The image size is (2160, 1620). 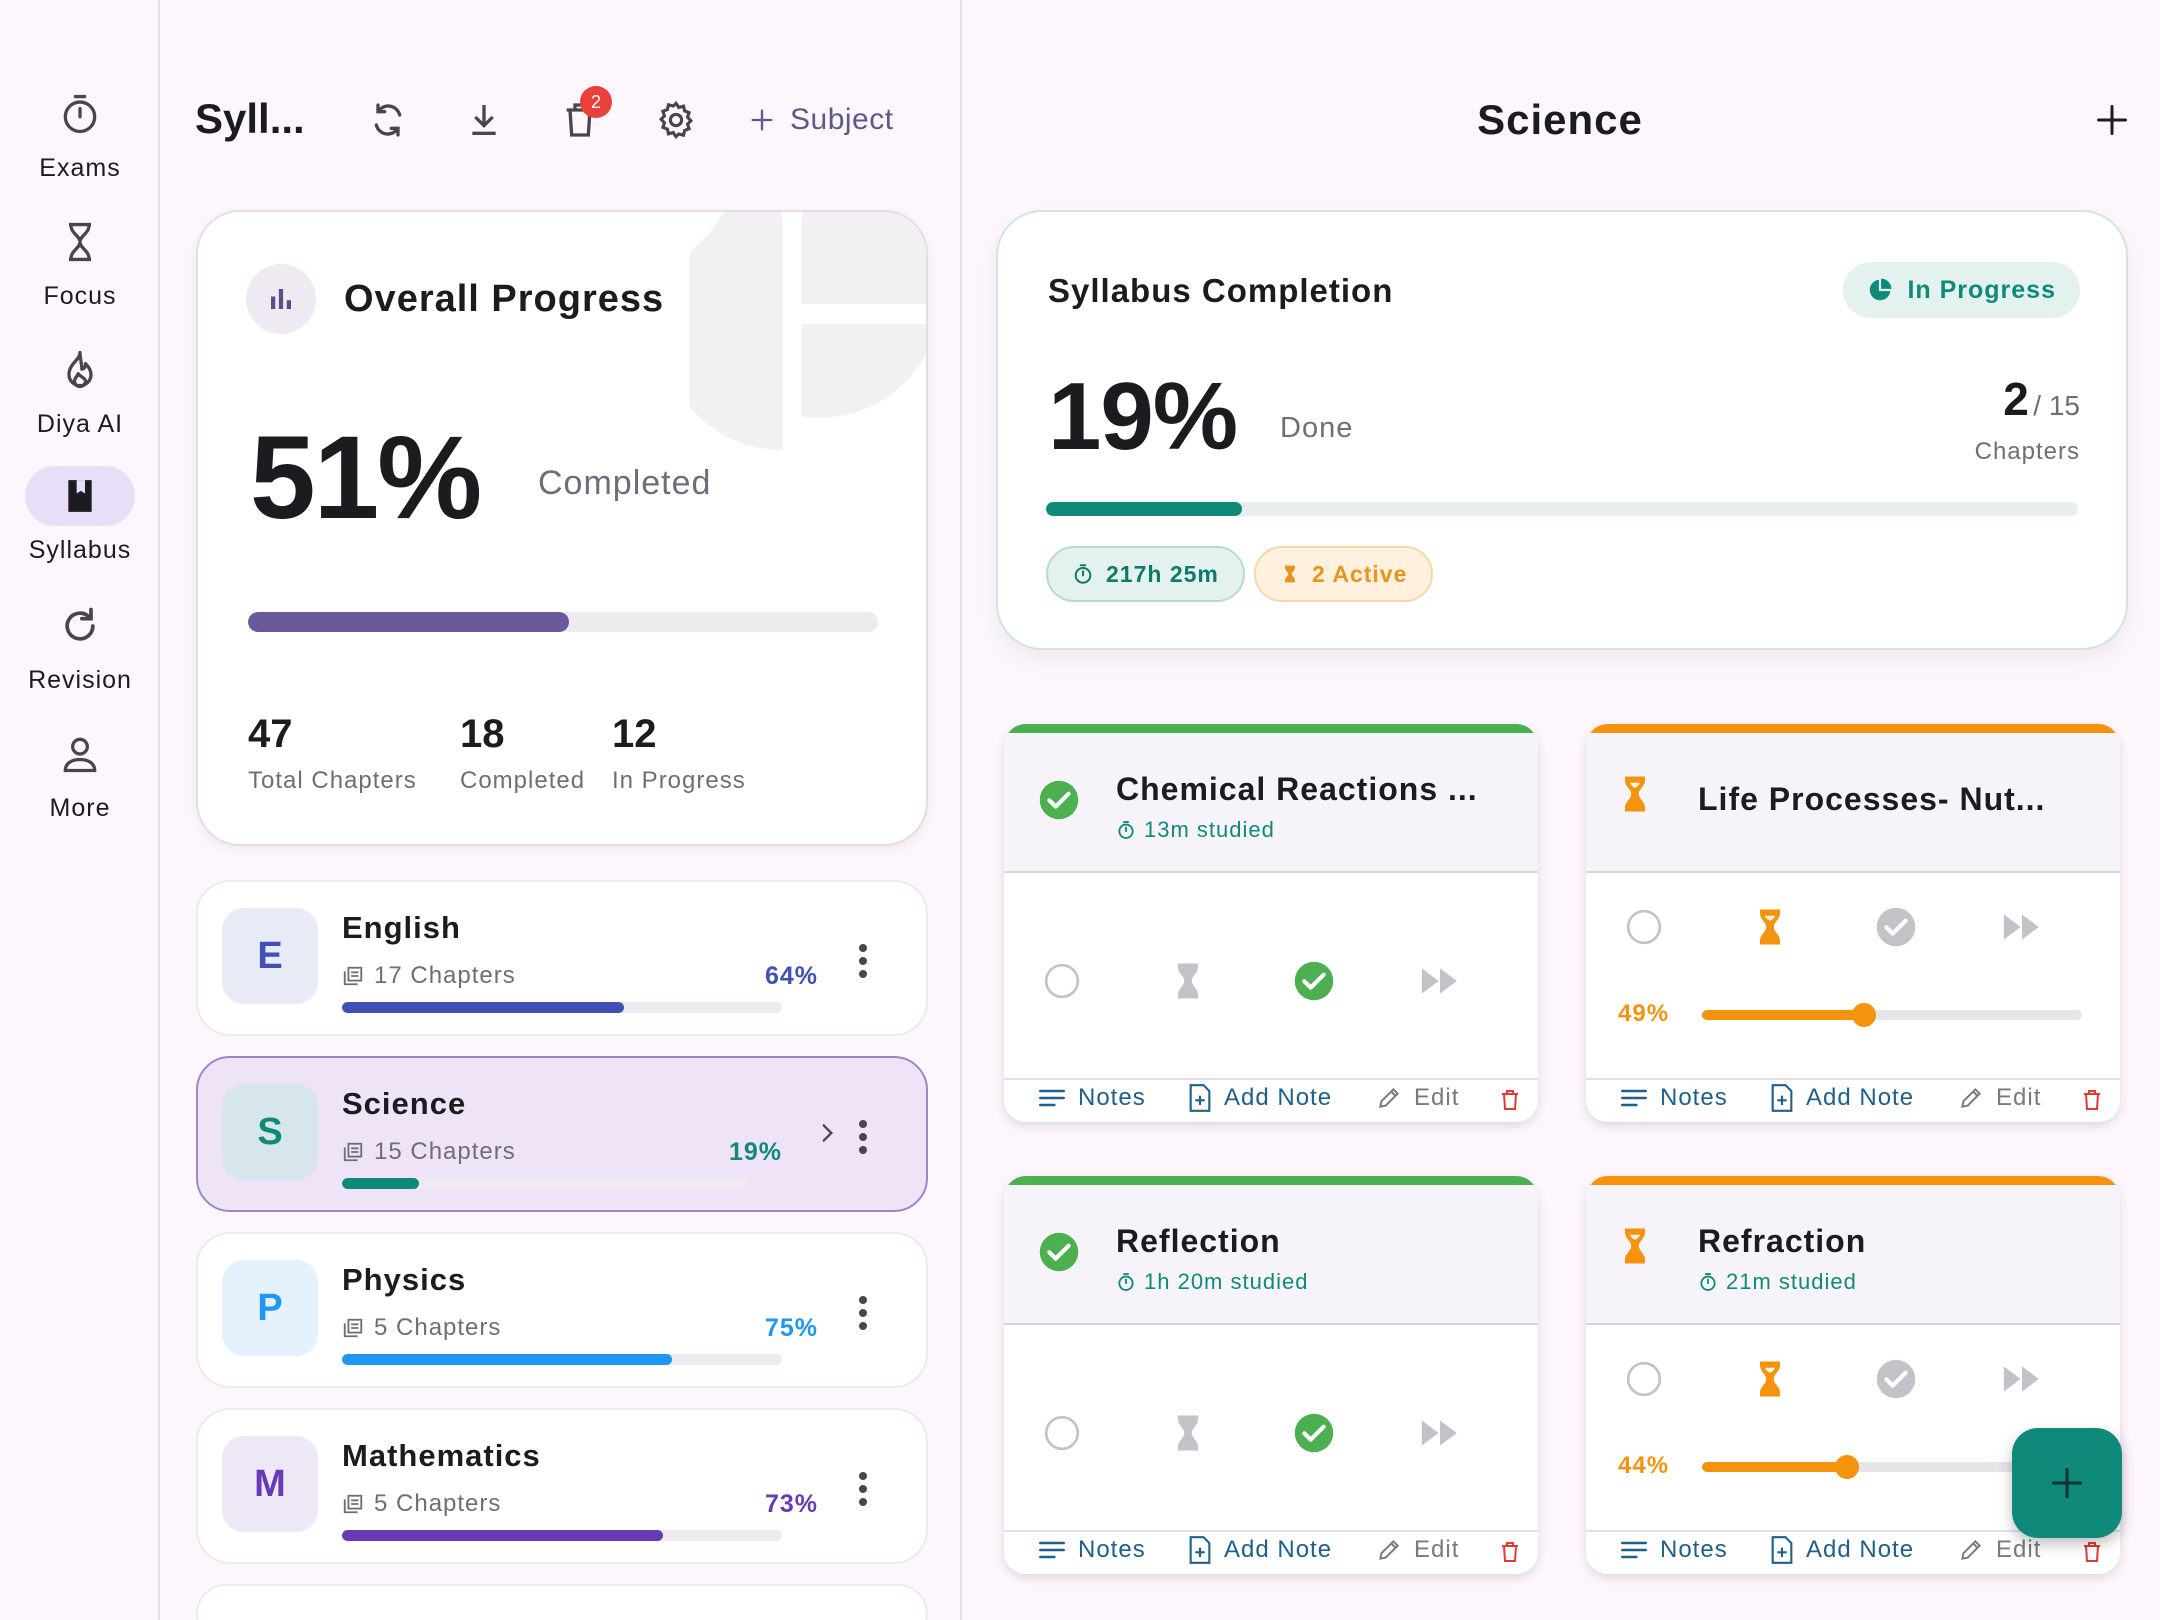 I want to click on notes-icon, so click(x=1052, y=1550).